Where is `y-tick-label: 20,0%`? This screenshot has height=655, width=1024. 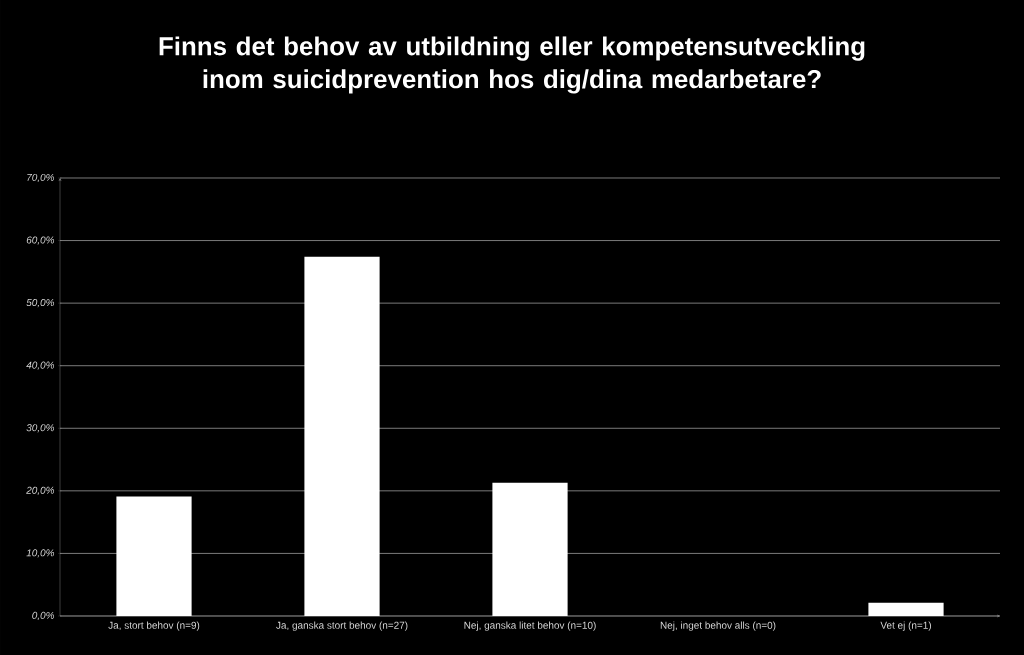 y-tick-label: 20,0% is located at coordinates (40, 490).